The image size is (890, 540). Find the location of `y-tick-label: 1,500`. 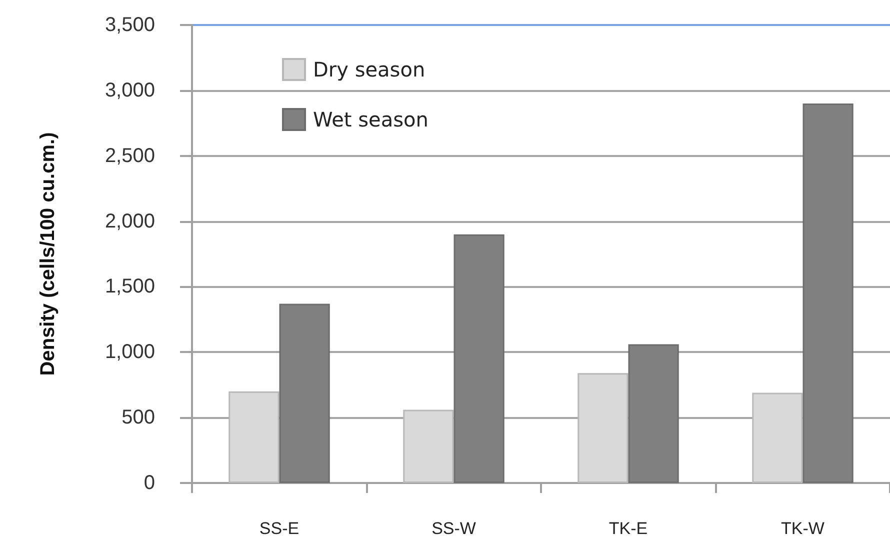

y-tick-label: 1,500 is located at coordinates (129, 287).